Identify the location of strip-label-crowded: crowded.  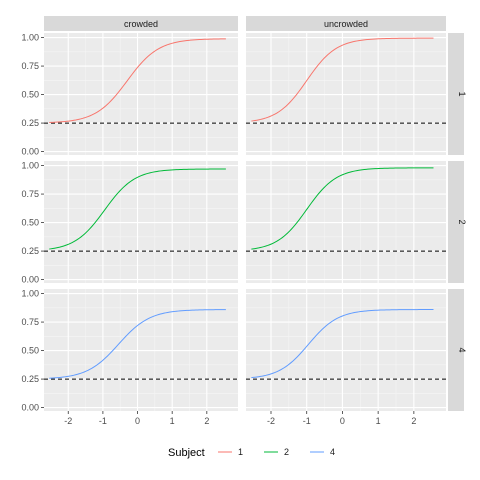
(141, 24).